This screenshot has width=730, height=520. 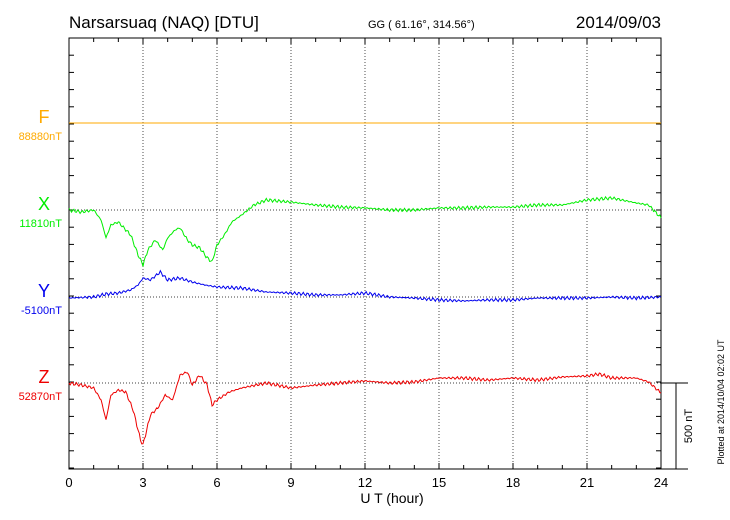 What do you see at coordinates (40, 224) in the screenshot?
I see `series-baseline-x: 11810nT` at bounding box center [40, 224].